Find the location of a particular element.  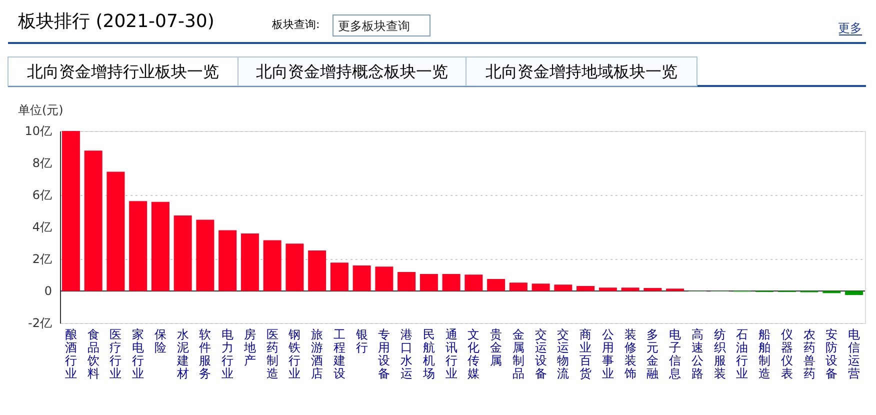

x-tick-label: 电信运营 is located at coordinates (854, 354).